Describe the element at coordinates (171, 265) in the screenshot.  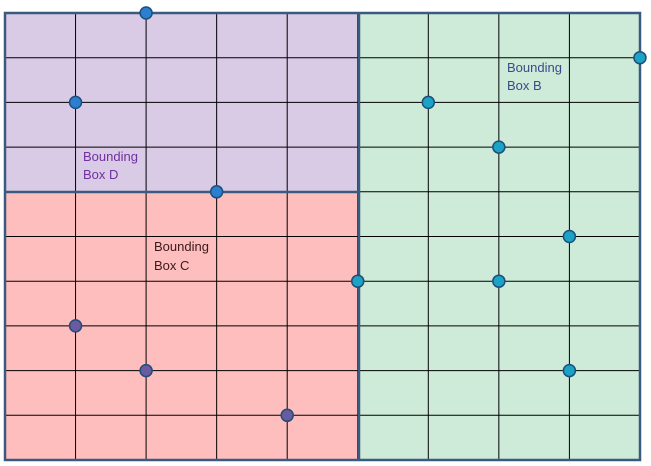
I see `box-c-label-line2: Box C` at that location.